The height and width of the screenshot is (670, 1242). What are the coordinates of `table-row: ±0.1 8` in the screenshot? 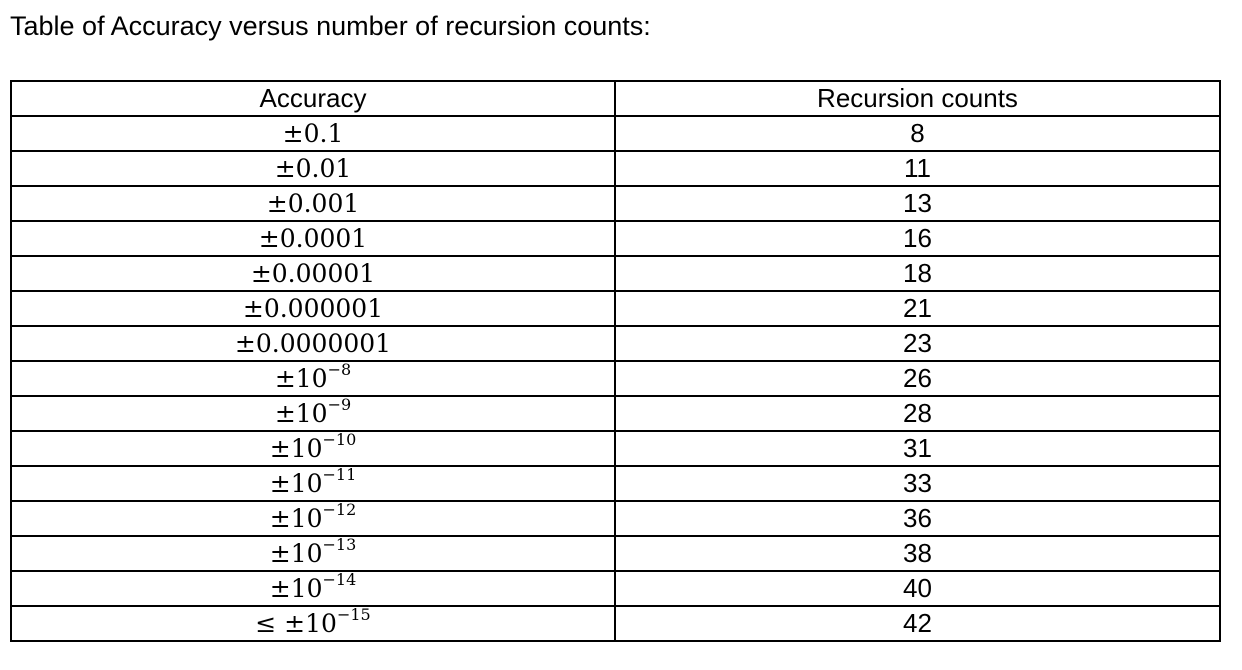 It's located at (615, 133).